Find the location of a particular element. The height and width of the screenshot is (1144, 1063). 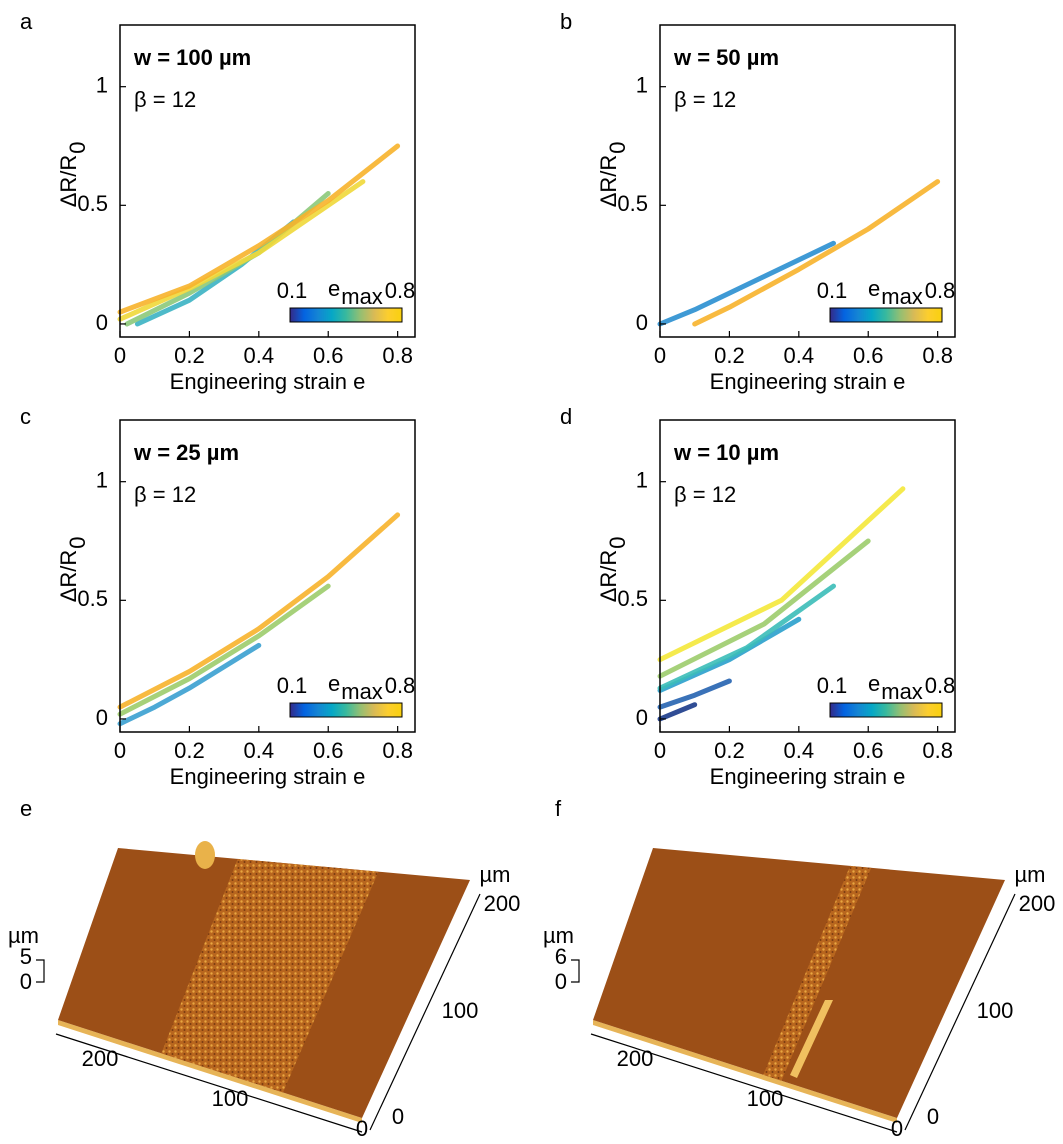

panel-letter: a is located at coordinates (26, 21).